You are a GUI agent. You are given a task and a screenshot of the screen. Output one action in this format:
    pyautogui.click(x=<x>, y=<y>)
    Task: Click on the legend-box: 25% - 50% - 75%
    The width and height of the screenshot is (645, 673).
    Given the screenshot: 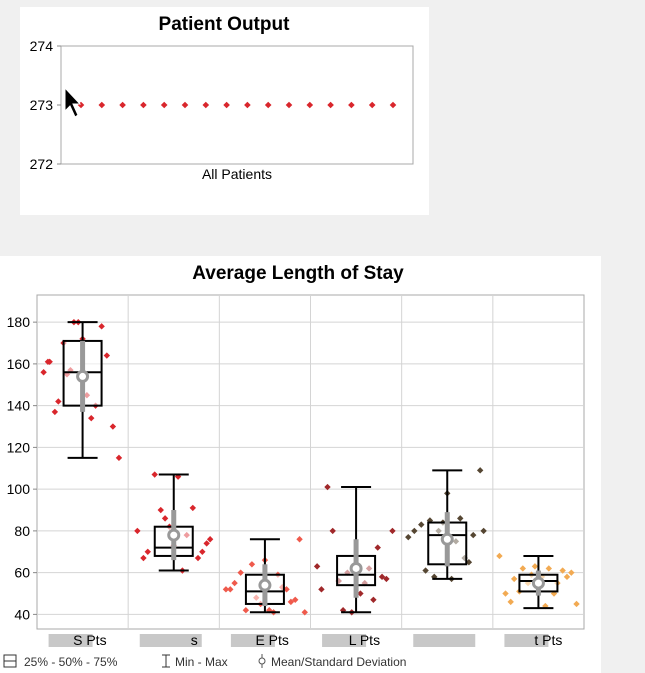 What is the action you would take?
    pyautogui.click(x=60, y=661)
    